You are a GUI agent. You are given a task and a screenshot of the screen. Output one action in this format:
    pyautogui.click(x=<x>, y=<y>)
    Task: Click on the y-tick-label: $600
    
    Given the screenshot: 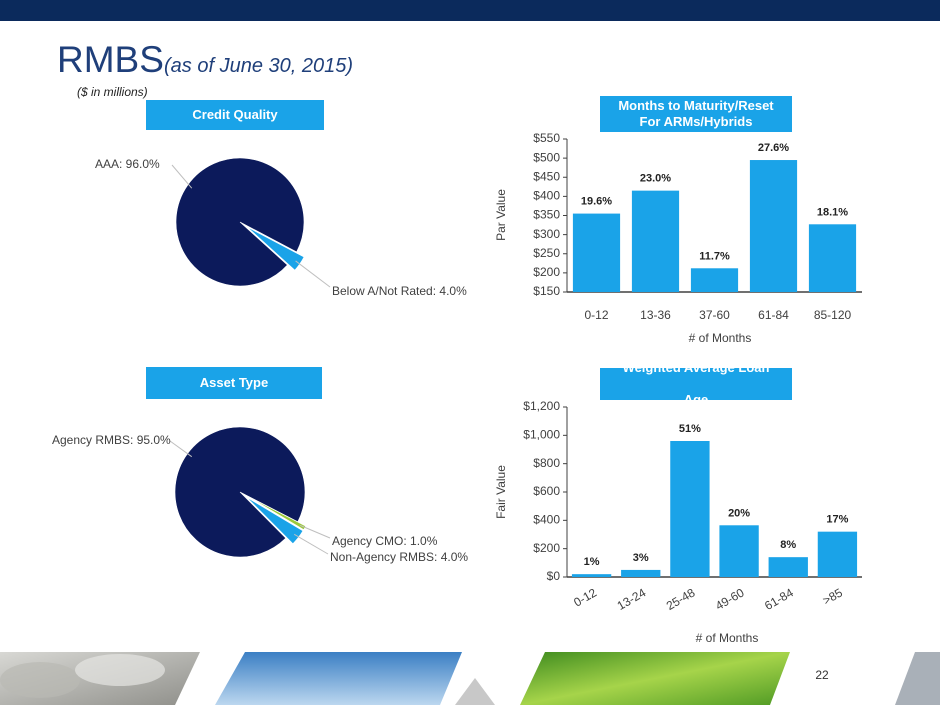 What is the action you would take?
    pyautogui.click(x=546, y=491)
    